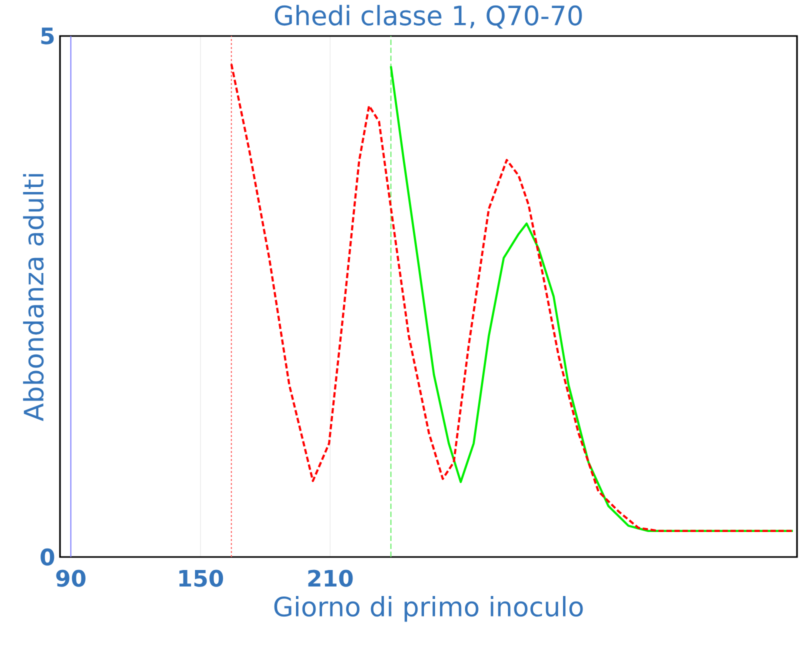  I want to click on y-axis-title: Abbondanza adulti, so click(33, 298).